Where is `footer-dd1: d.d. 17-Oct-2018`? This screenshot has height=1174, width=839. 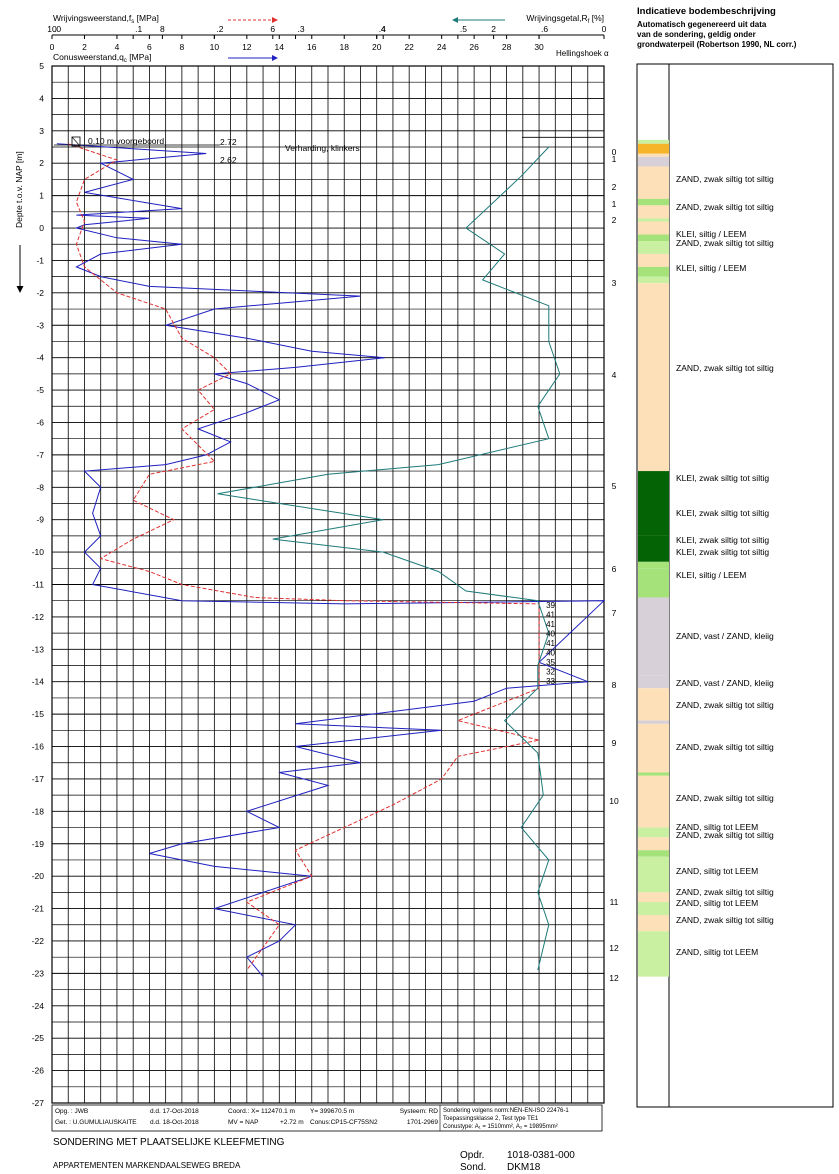 footer-dd1: d.d. 17-Oct-2018 is located at coordinates (174, 1111).